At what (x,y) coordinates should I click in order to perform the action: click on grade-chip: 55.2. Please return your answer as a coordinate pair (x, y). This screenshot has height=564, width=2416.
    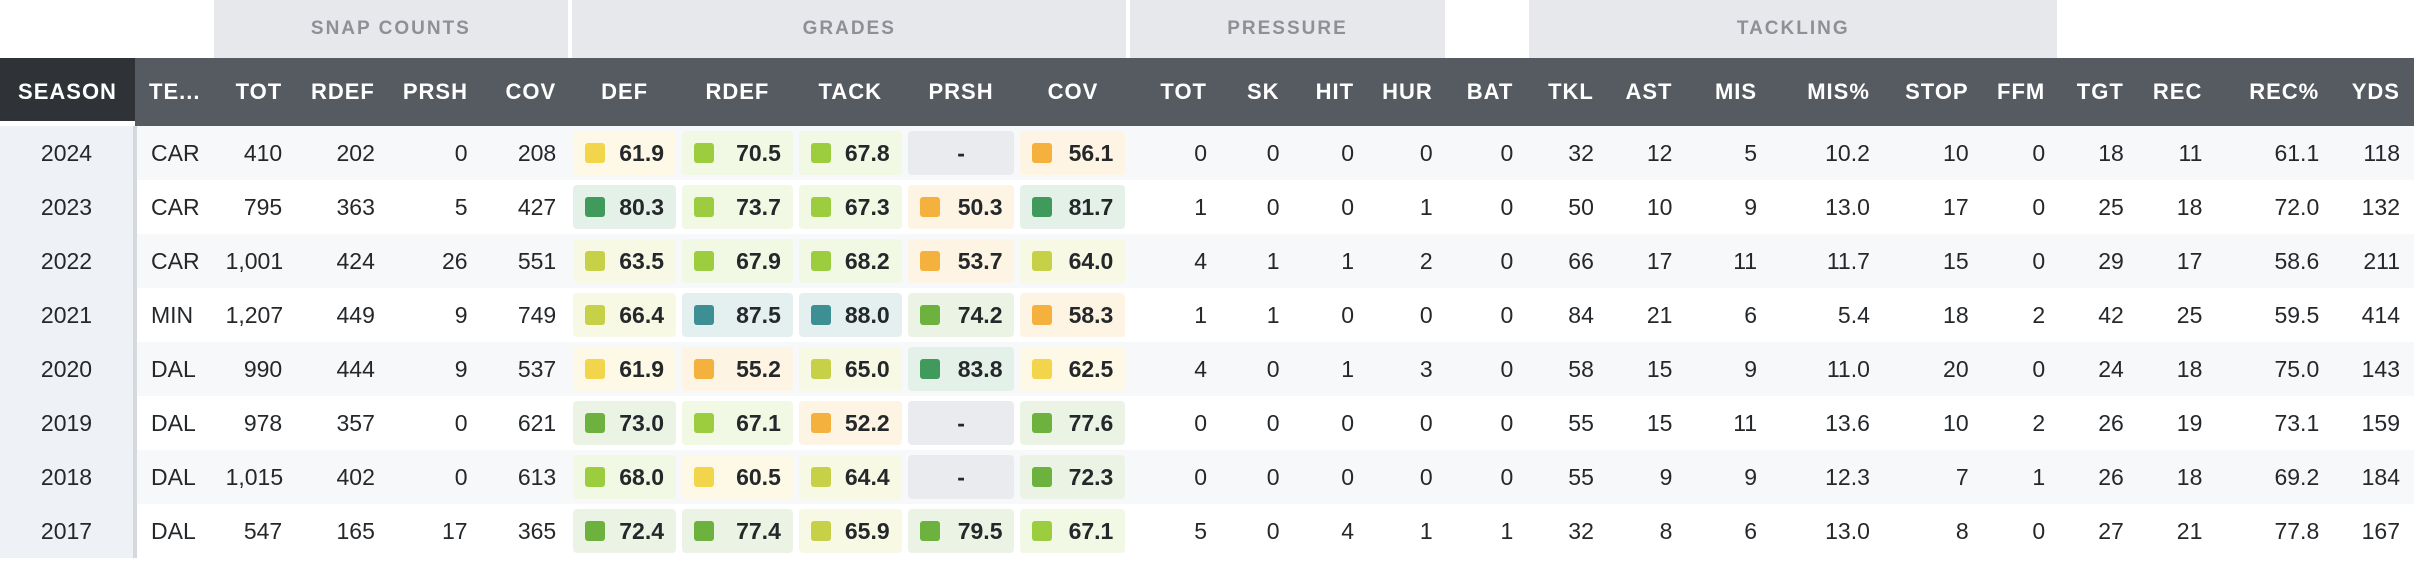
    Looking at the image, I should click on (737, 369).